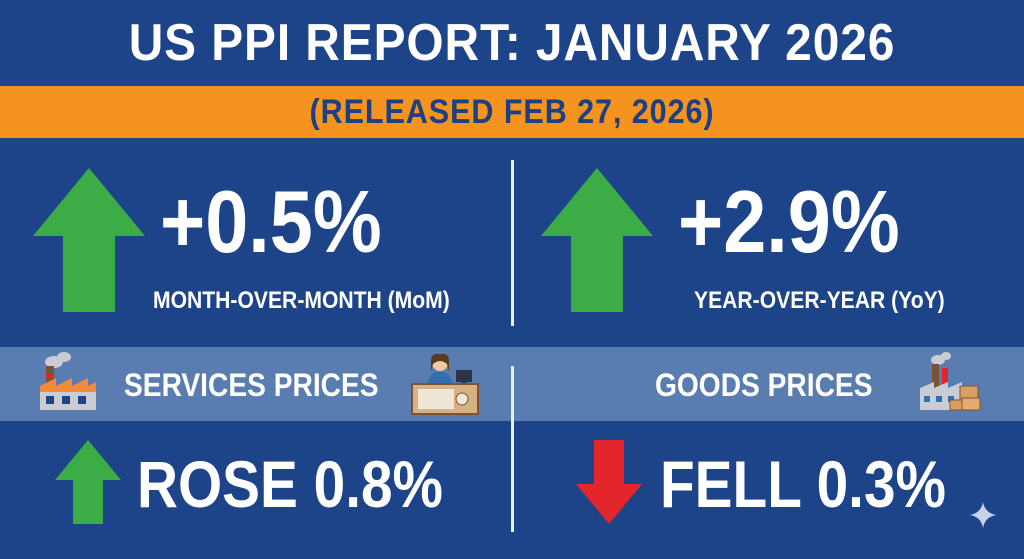  Describe the element at coordinates (983, 515) in the screenshot. I see `sparkle-icon` at that location.